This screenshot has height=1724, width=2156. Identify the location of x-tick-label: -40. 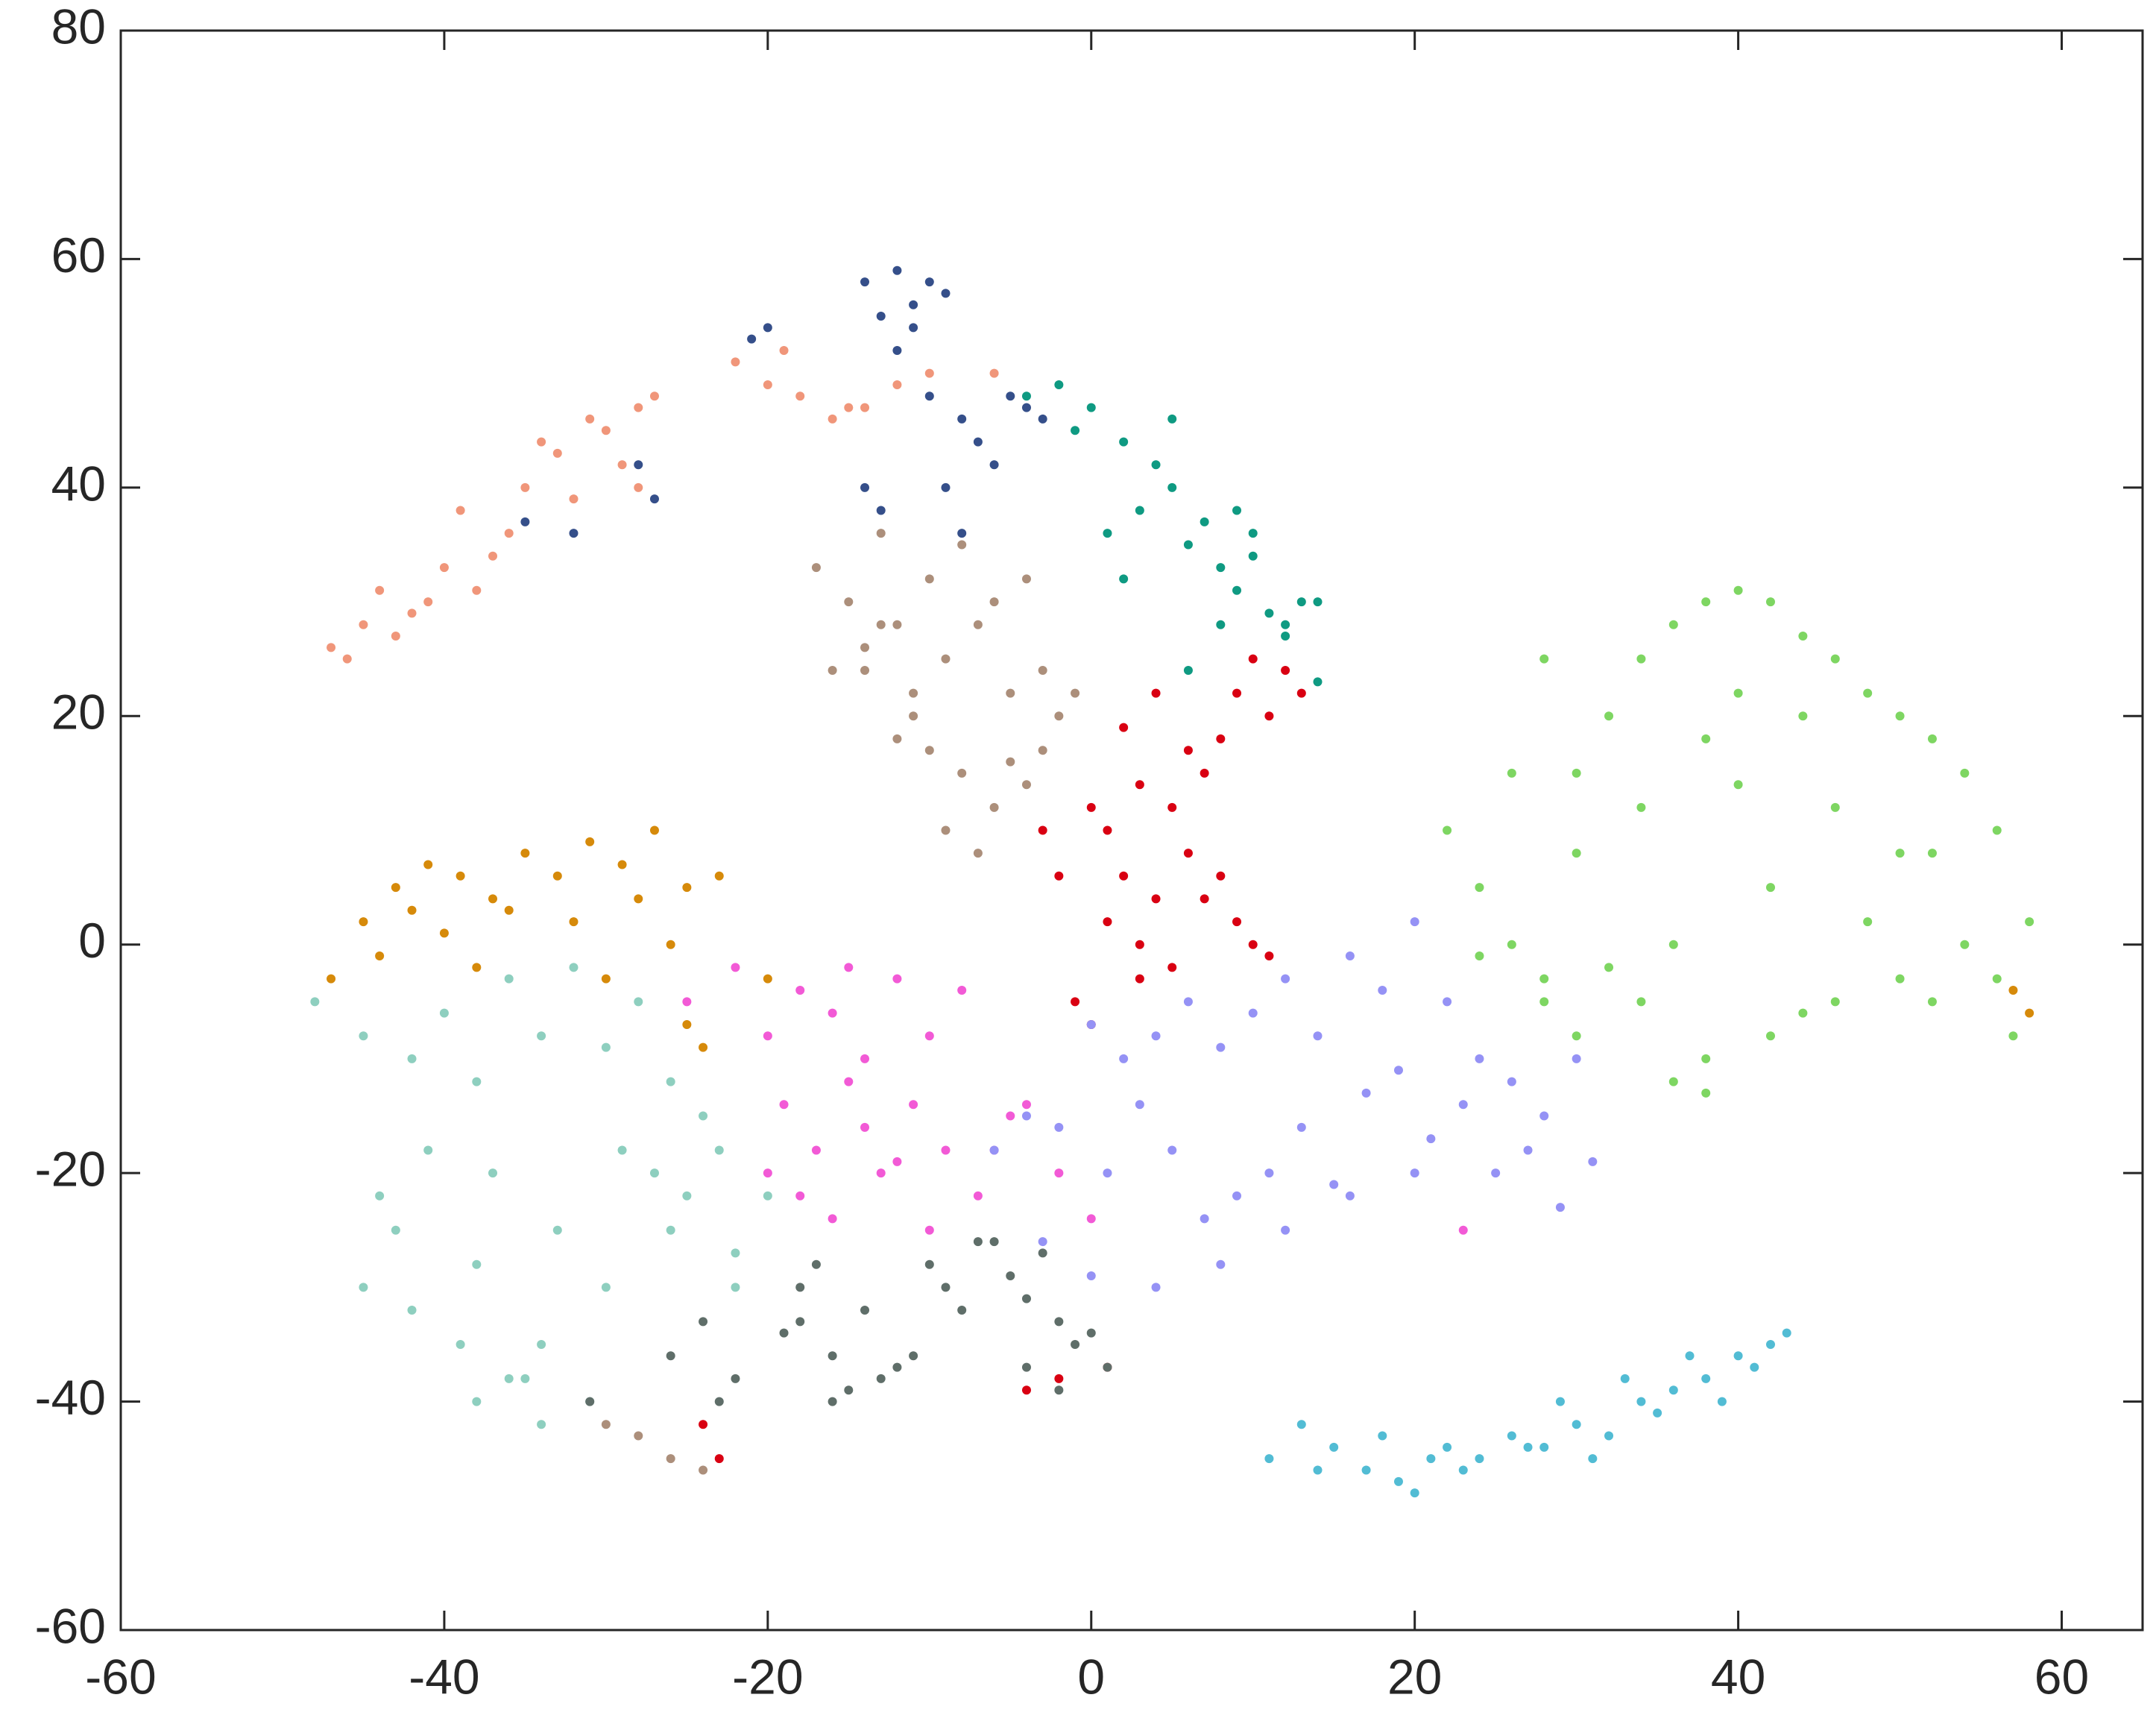
(444, 1677).